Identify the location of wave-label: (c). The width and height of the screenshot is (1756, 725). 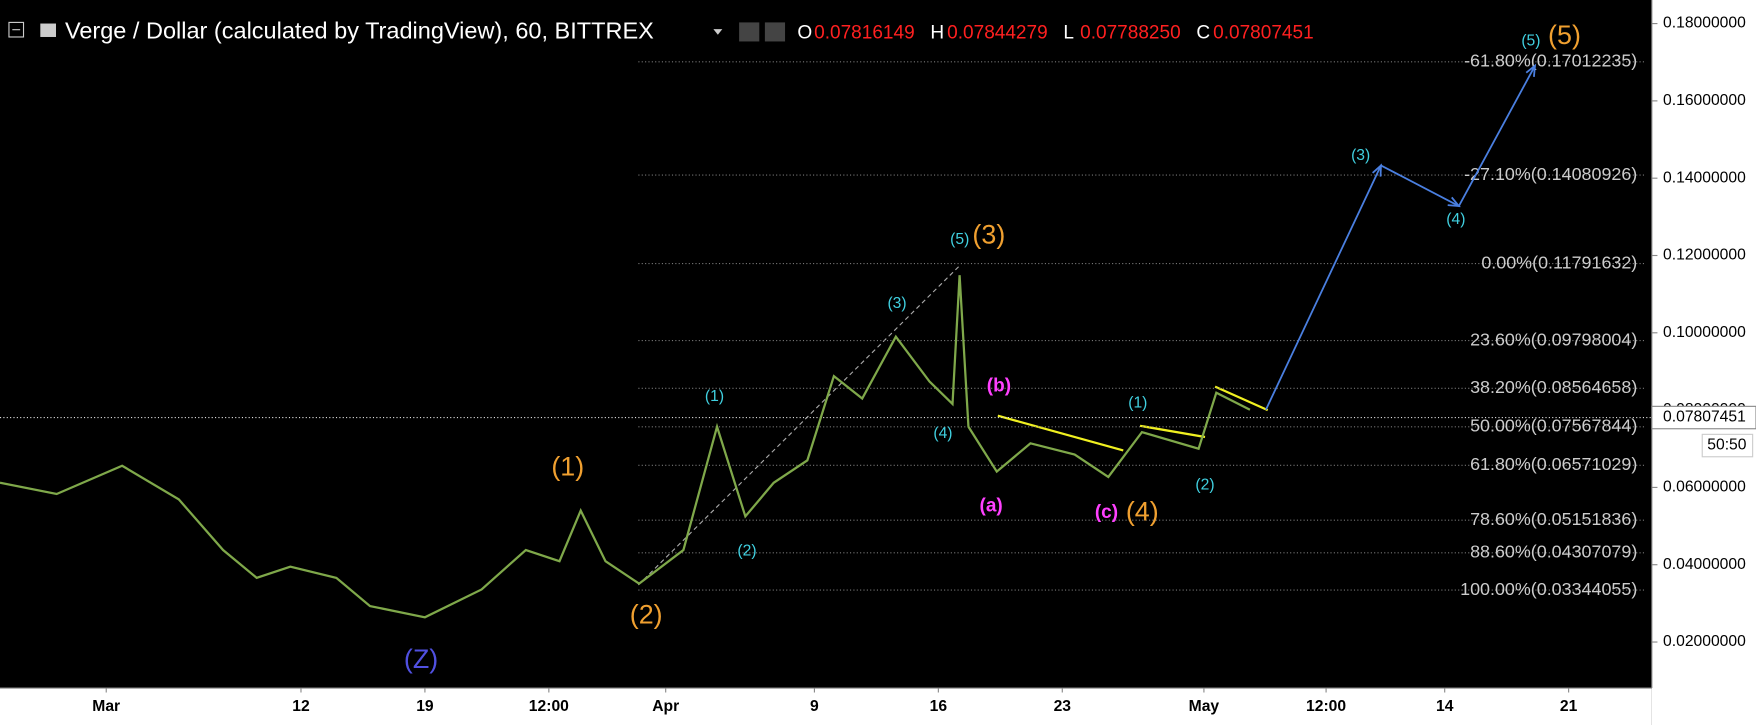
(1106, 512).